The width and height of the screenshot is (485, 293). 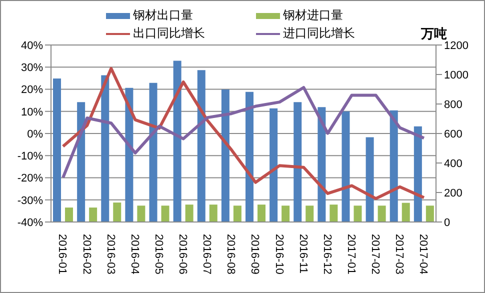 I want to click on x-tick-label: 2016-09, so click(x=254, y=254).